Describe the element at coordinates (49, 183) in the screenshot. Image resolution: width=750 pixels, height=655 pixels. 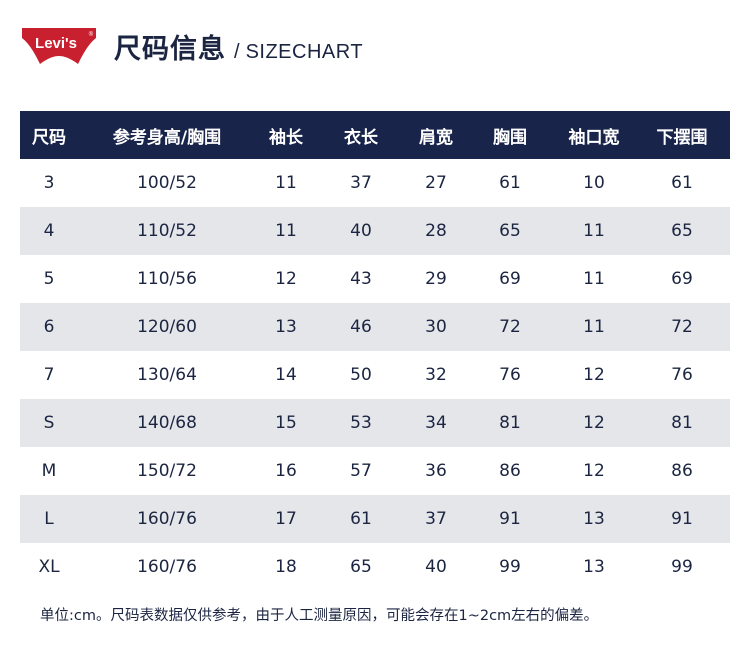
I see `table-cell: 3` at that location.